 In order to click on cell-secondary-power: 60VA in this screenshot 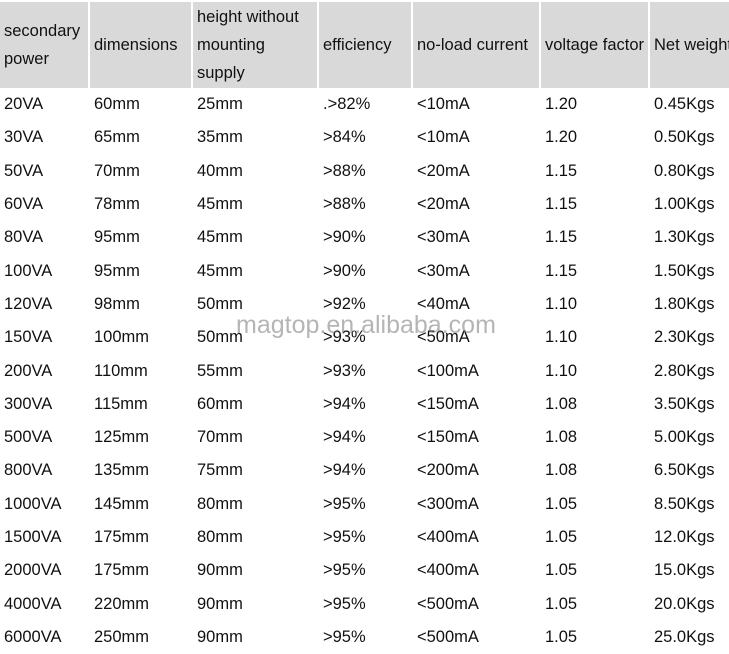, I will do `click(24, 204)`.